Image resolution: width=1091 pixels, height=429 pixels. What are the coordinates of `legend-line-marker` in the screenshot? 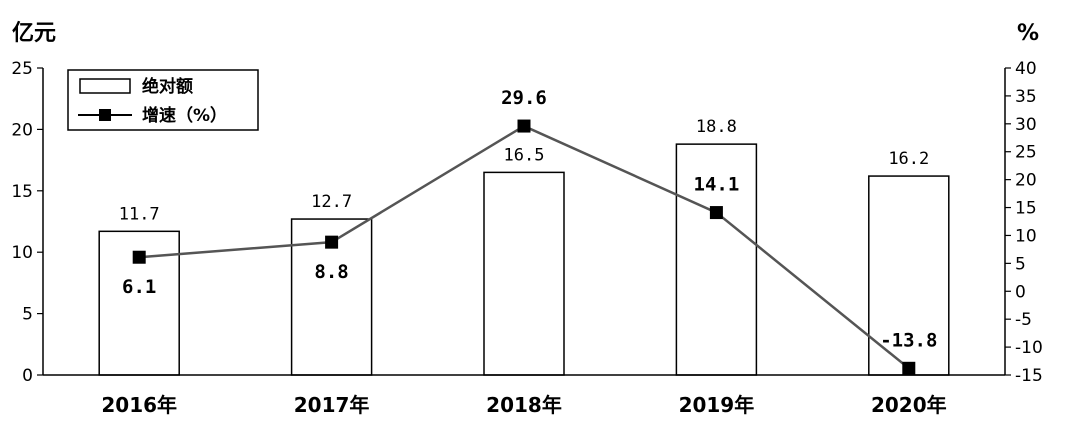 It's located at (105, 115).